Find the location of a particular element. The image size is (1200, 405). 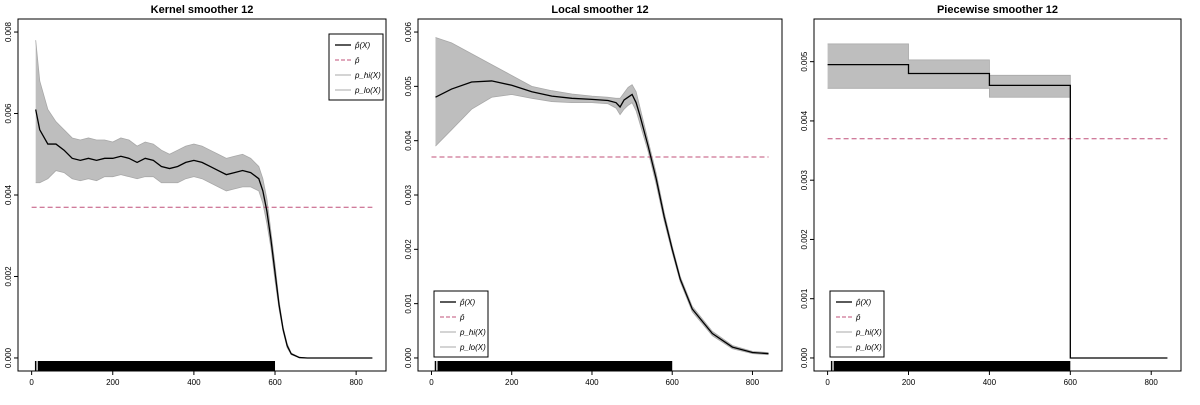

panel-title: Kernel smoother 12 is located at coordinates (202, 10).